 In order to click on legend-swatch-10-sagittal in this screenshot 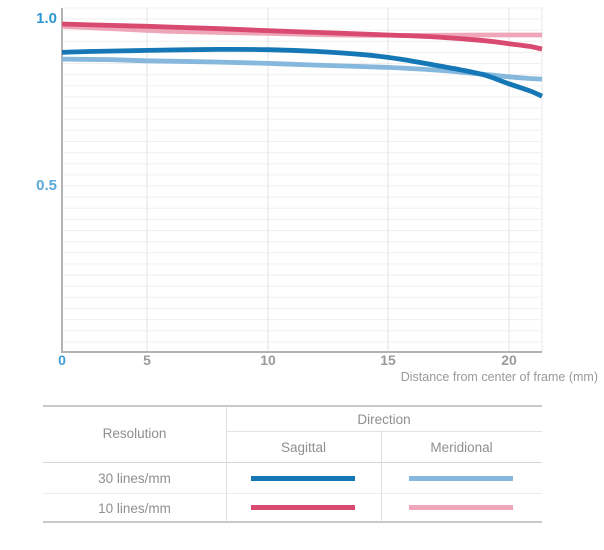, I will do `click(303, 507)`.